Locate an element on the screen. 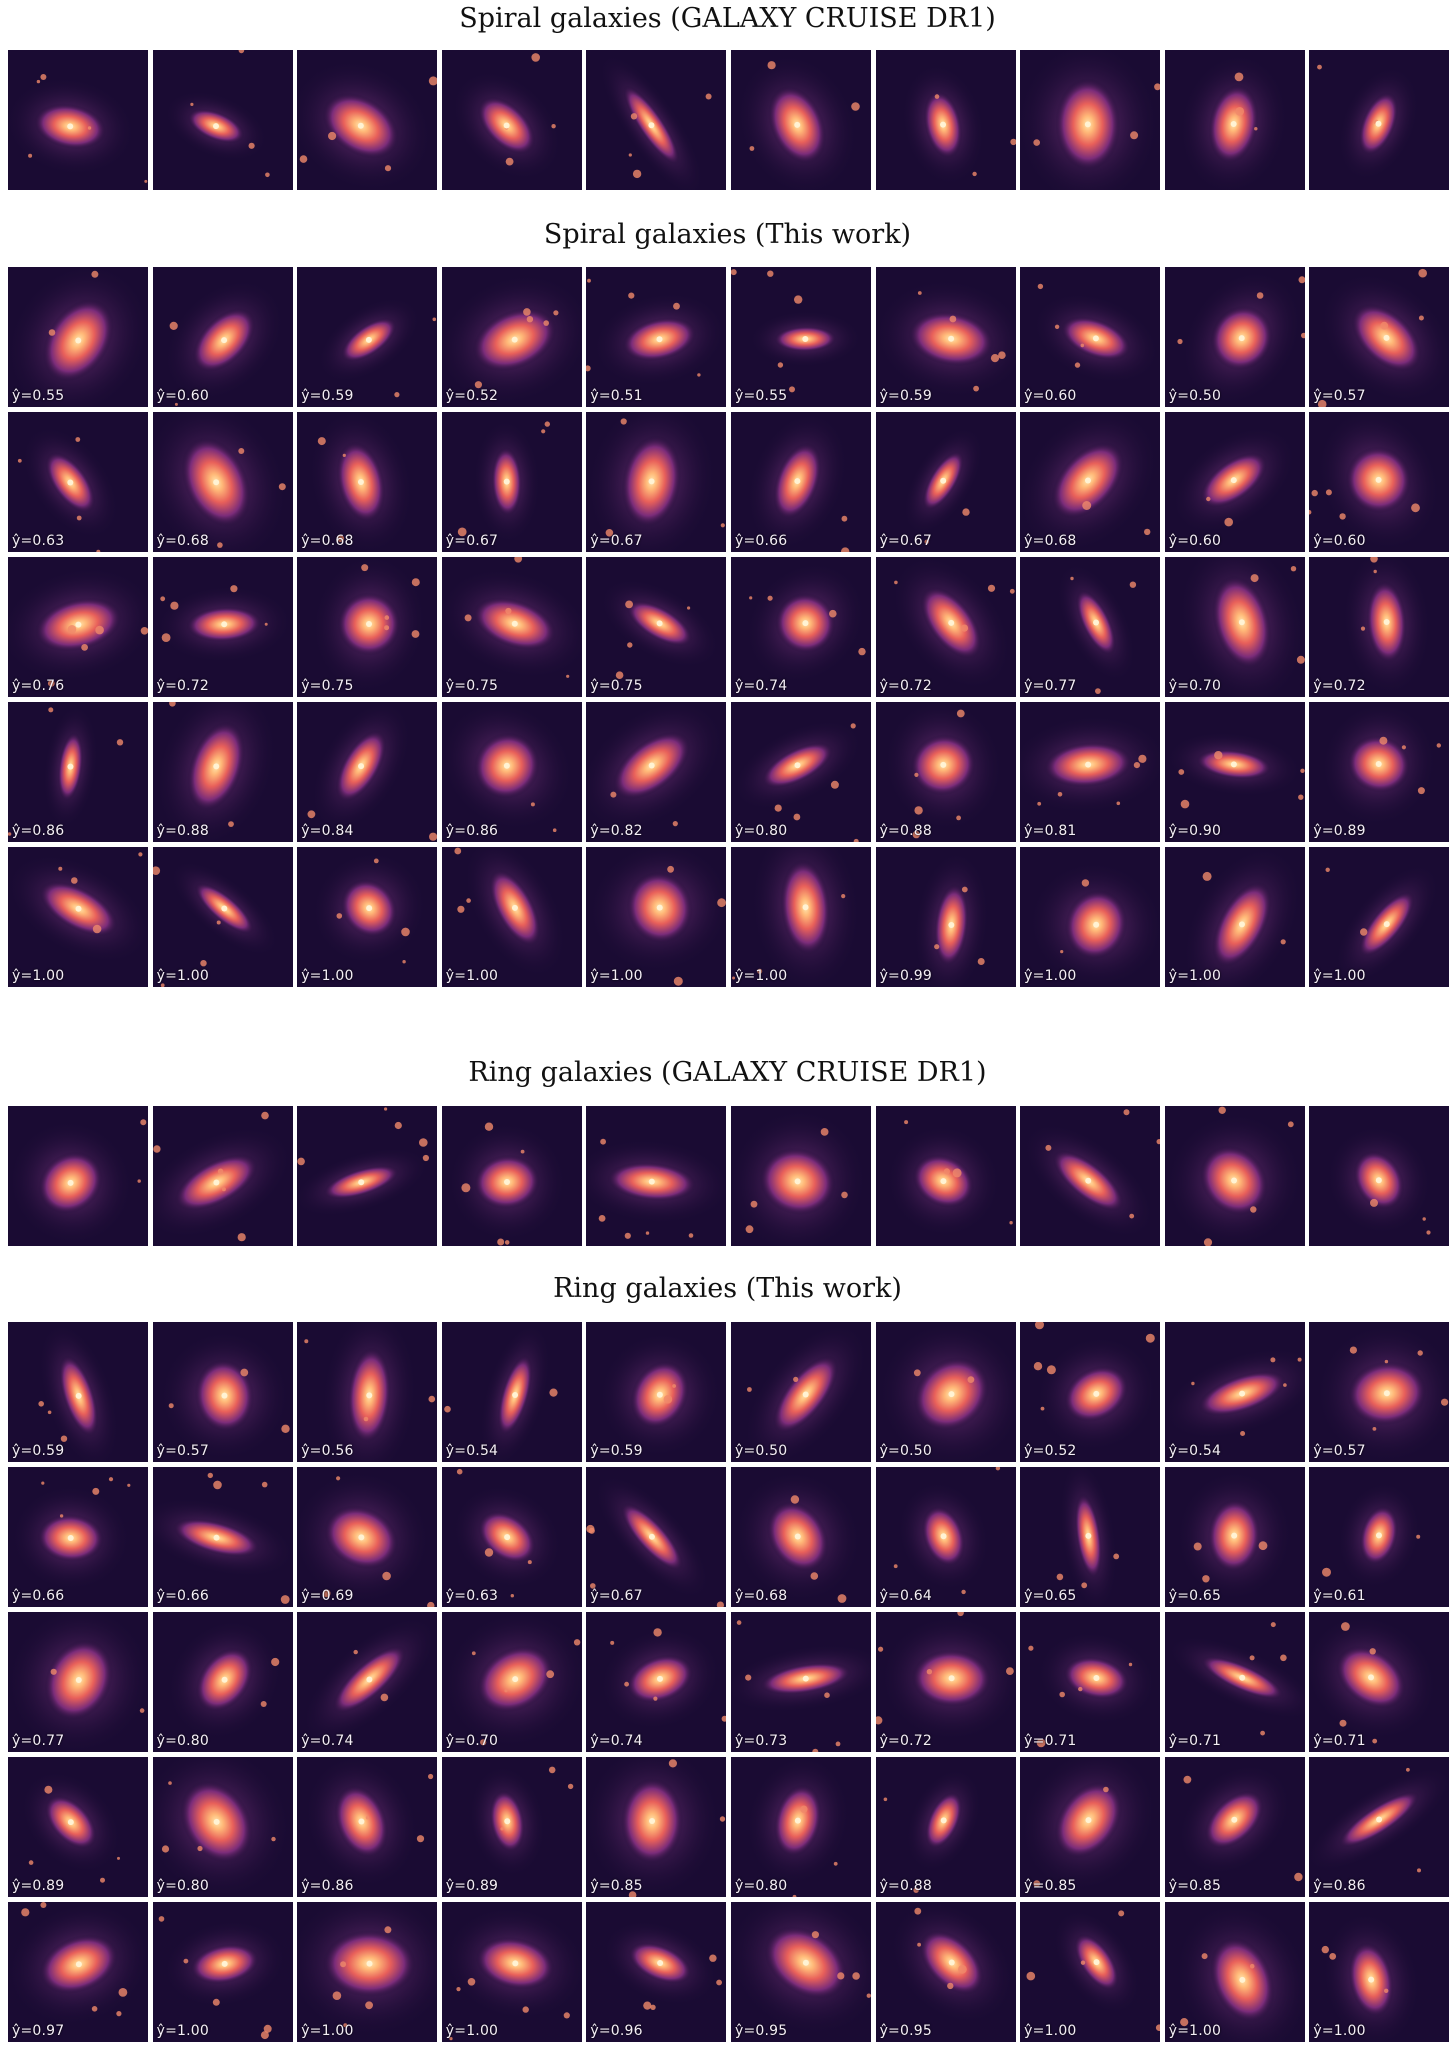  galaxy-image-tile: ŷ=0.75 is located at coordinates (656, 627).